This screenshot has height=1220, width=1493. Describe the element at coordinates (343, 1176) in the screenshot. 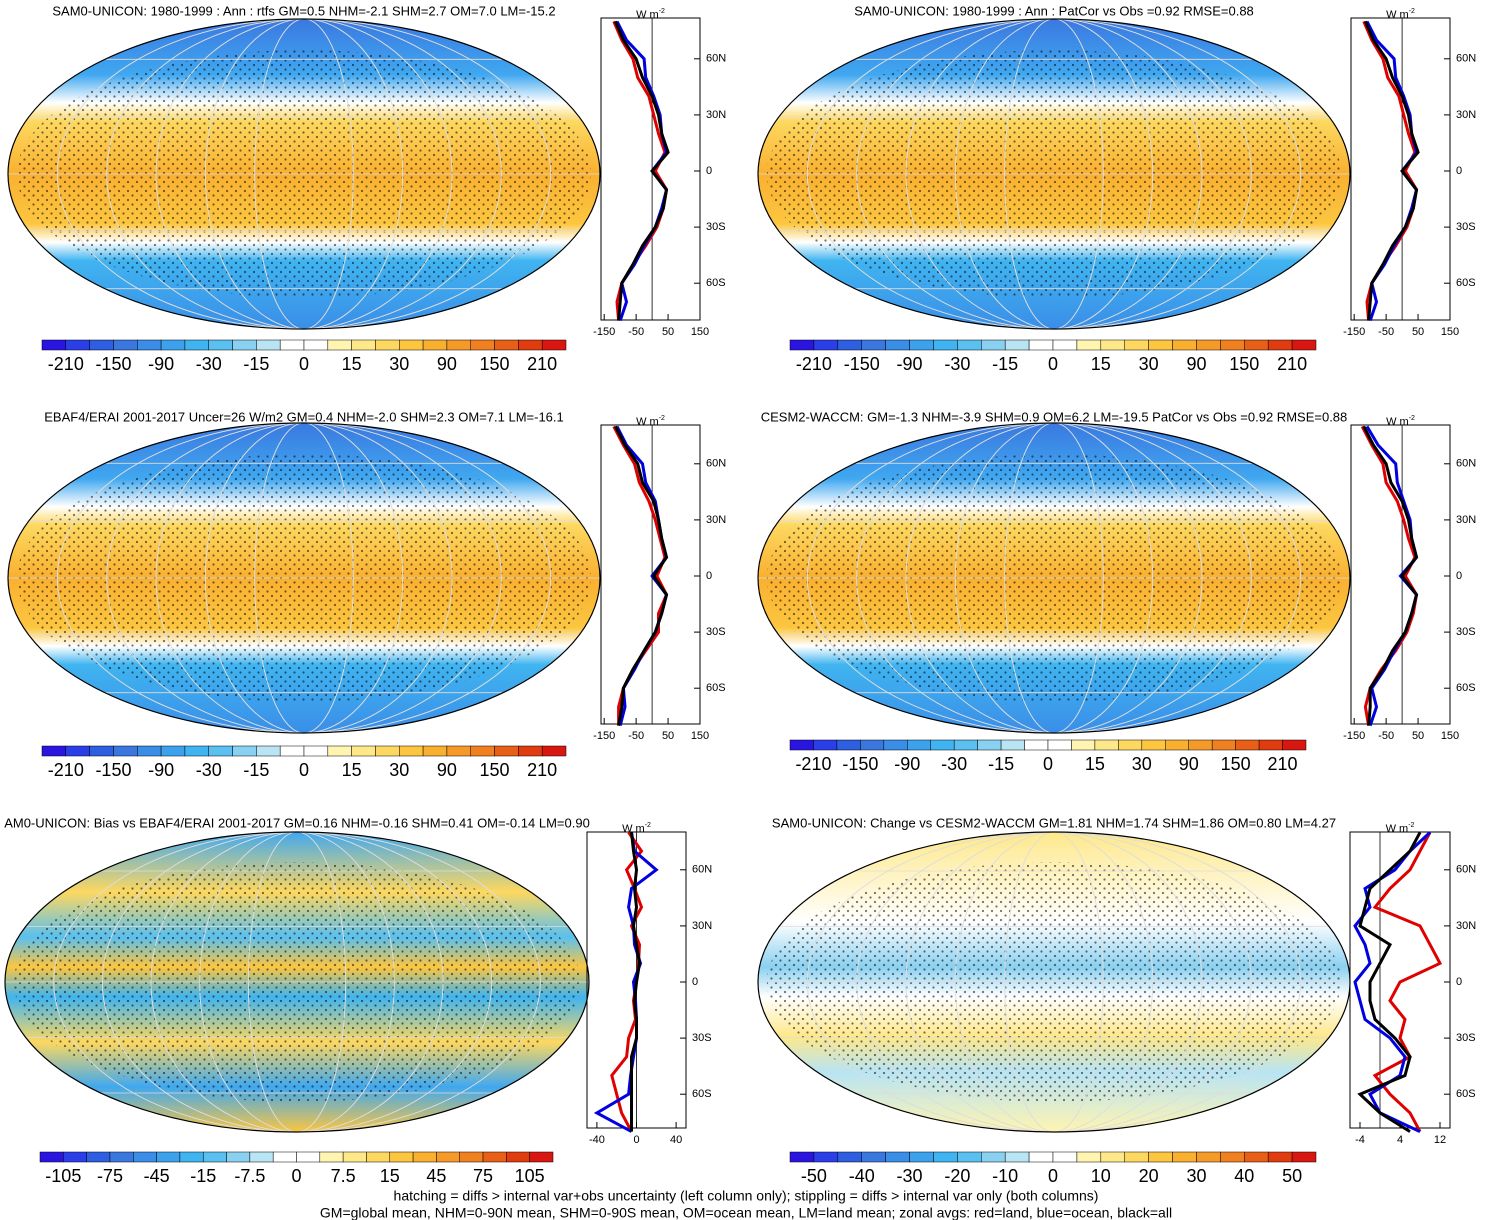

I see `colorbar-label: 7.5` at that location.